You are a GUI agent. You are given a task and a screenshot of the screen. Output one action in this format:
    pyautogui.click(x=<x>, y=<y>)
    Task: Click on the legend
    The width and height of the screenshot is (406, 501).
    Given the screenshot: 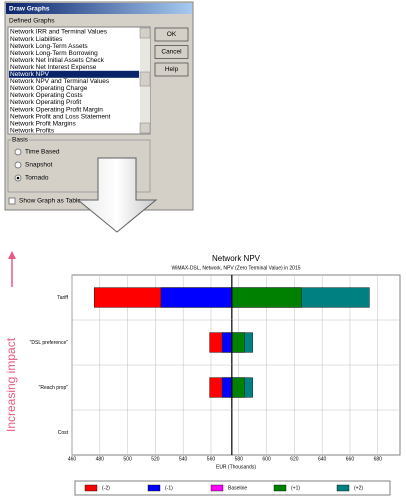 What is the action you would take?
    pyautogui.click(x=232, y=488)
    